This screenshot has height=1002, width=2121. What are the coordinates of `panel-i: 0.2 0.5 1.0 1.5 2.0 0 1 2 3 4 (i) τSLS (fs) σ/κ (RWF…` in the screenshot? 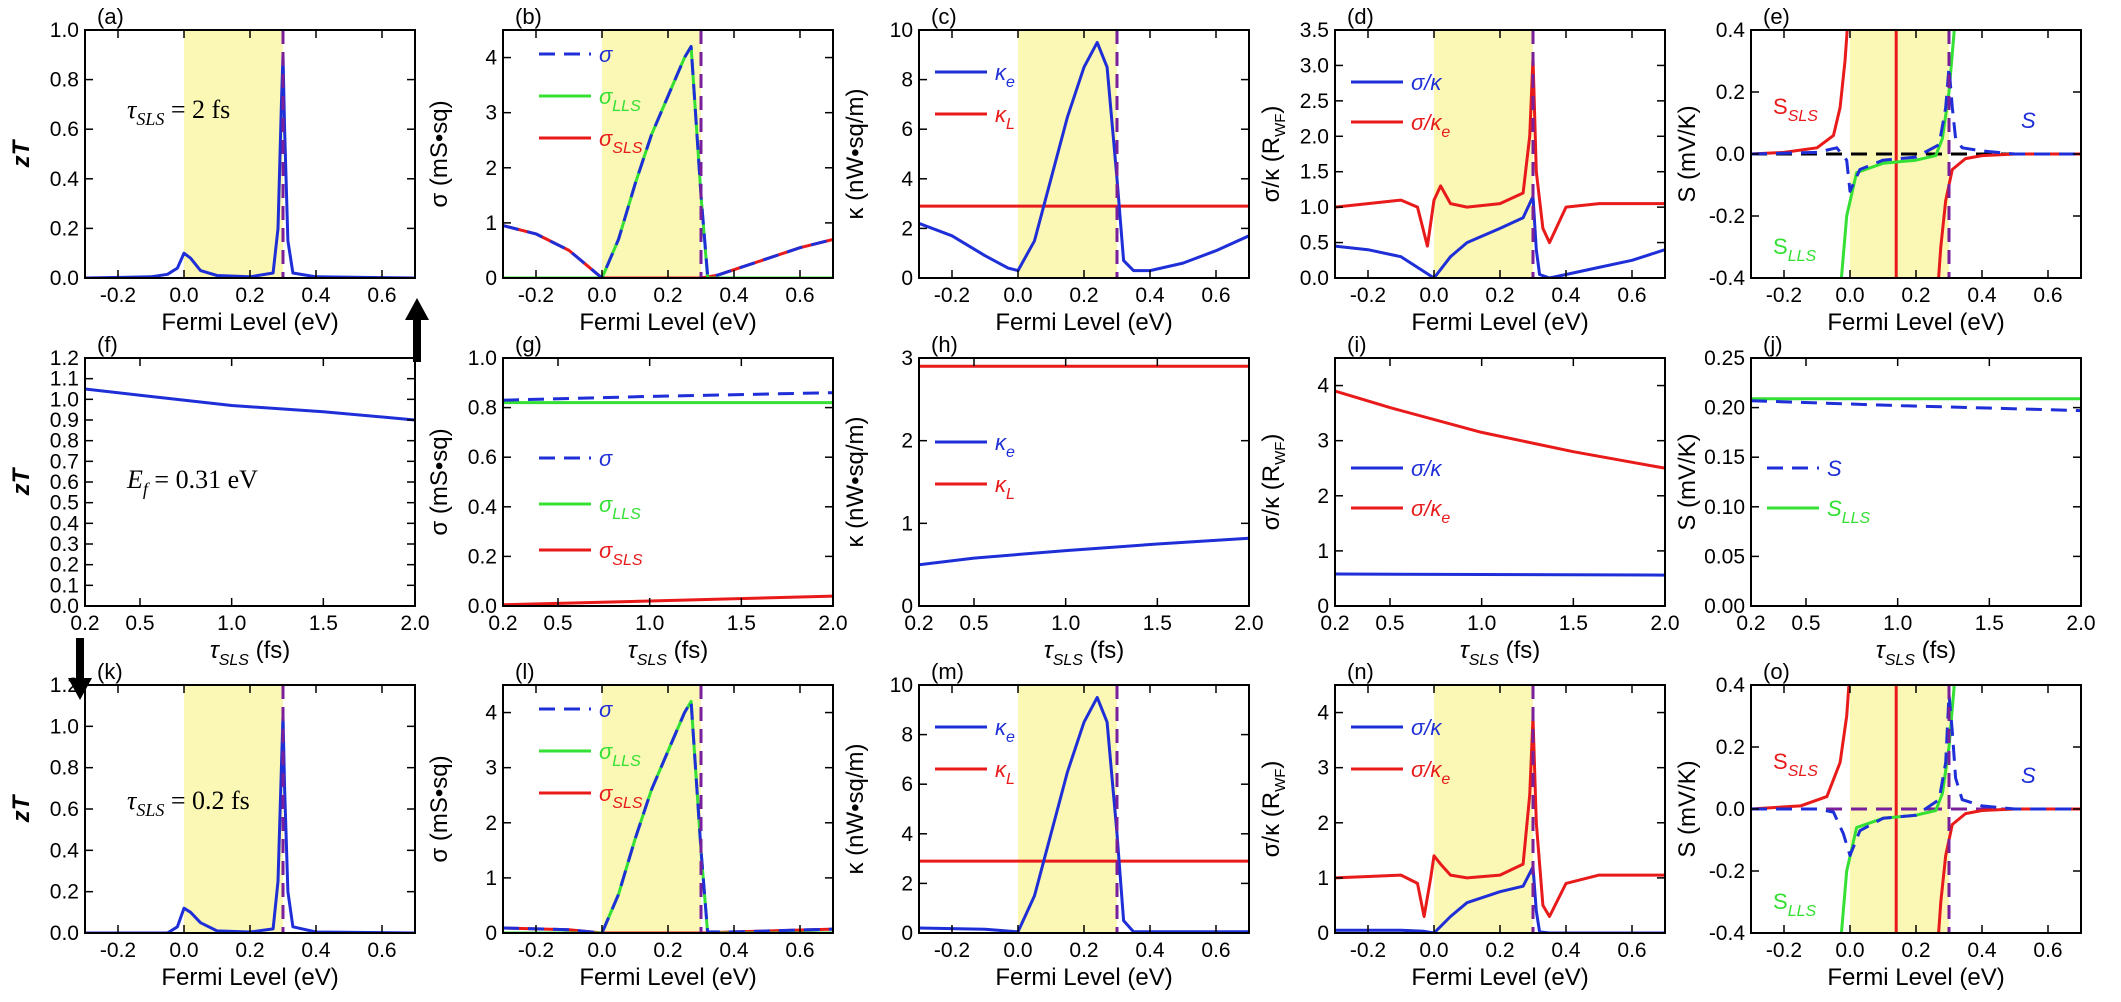 It's located at (1469, 500).